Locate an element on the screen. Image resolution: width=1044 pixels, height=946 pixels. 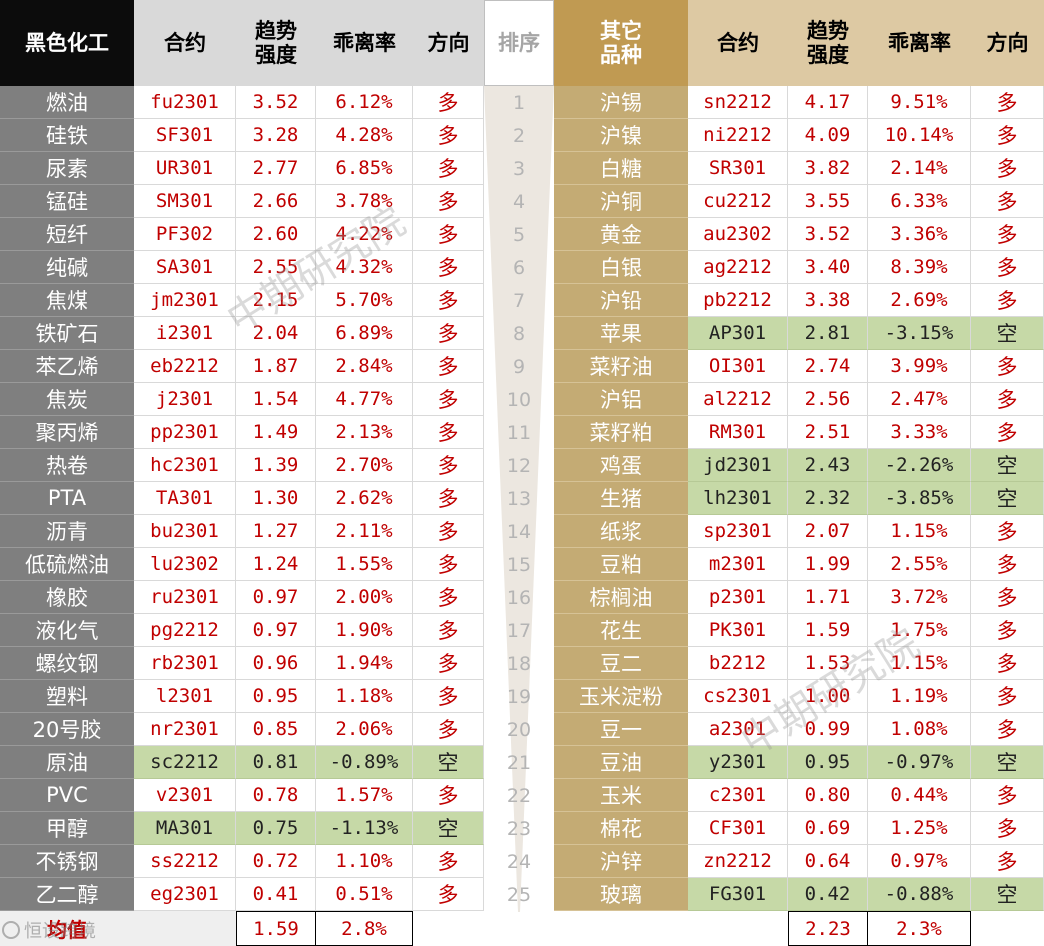
right-strength-cell: 0.99 is located at coordinates (828, 729).